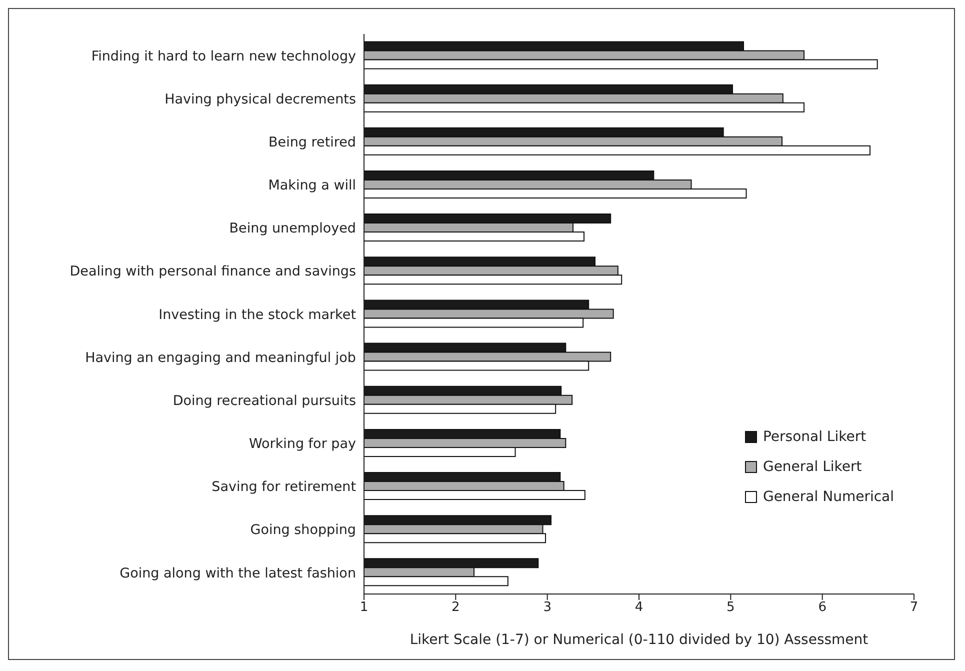 This screenshot has height=671, width=965. Describe the element at coordinates (828, 497) in the screenshot. I see `legend-label: General Numerical` at that location.